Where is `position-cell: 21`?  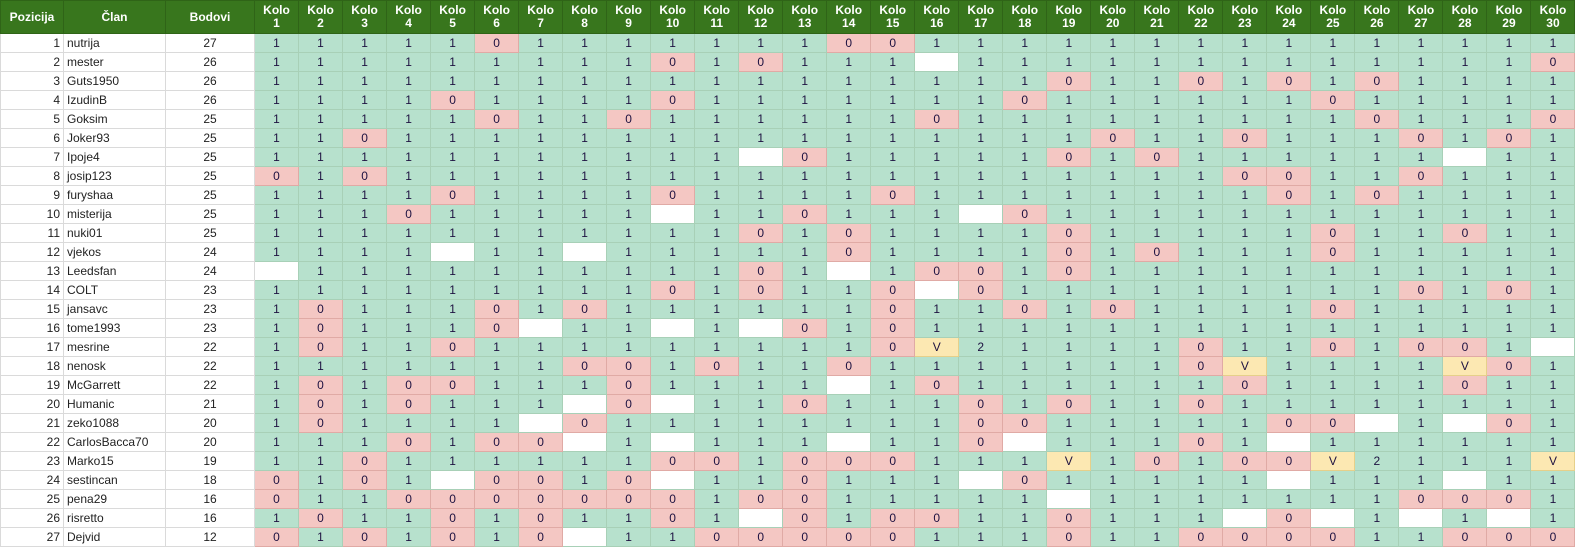
position-cell: 21 is located at coordinates (32, 423).